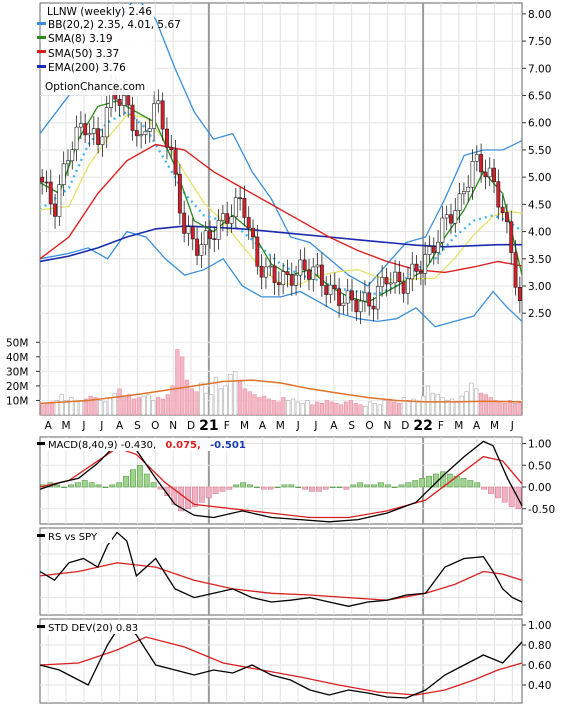  I want to click on macd-legend-swatch, so click(41, 443).